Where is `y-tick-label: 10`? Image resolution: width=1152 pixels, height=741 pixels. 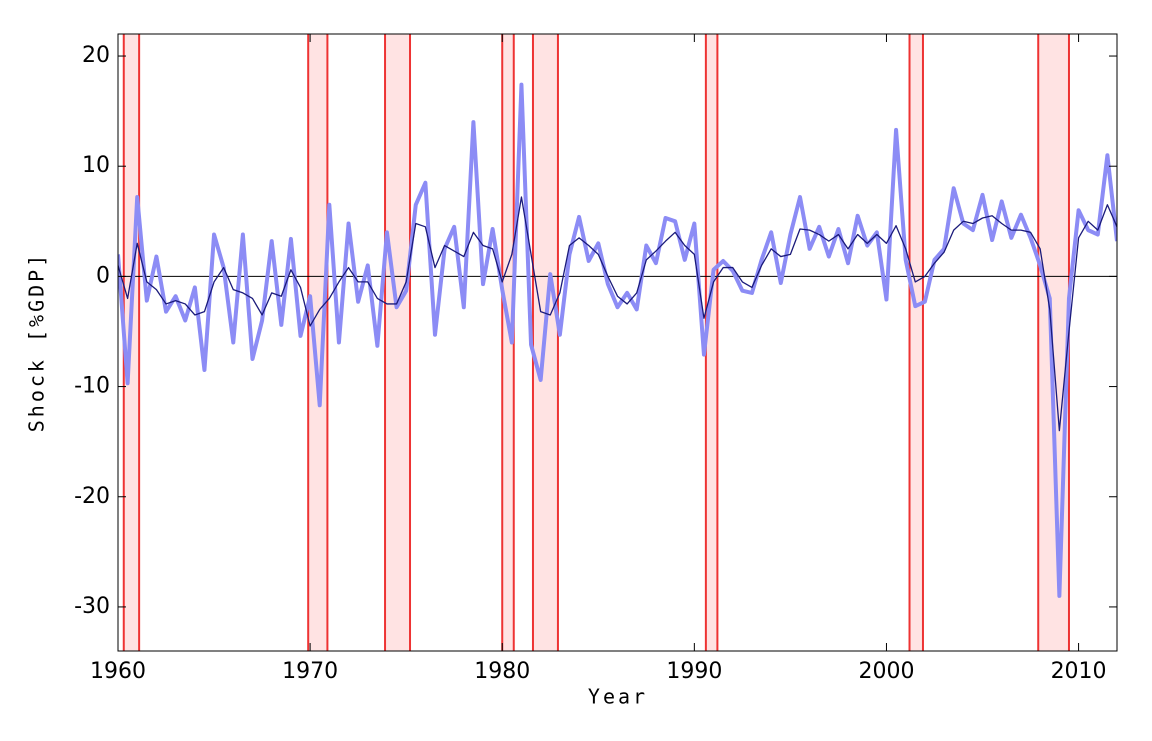
y-tick-label: 10 is located at coordinates (96, 165).